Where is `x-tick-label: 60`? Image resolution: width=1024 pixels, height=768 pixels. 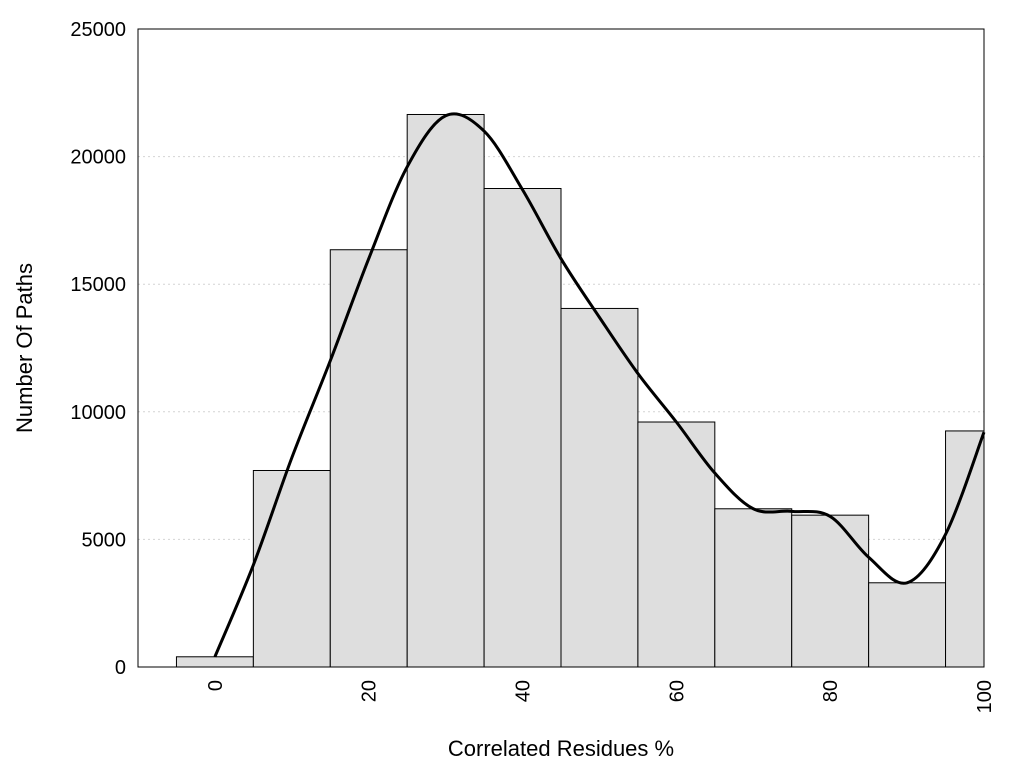 x-tick-label: 60 is located at coordinates (677, 691).